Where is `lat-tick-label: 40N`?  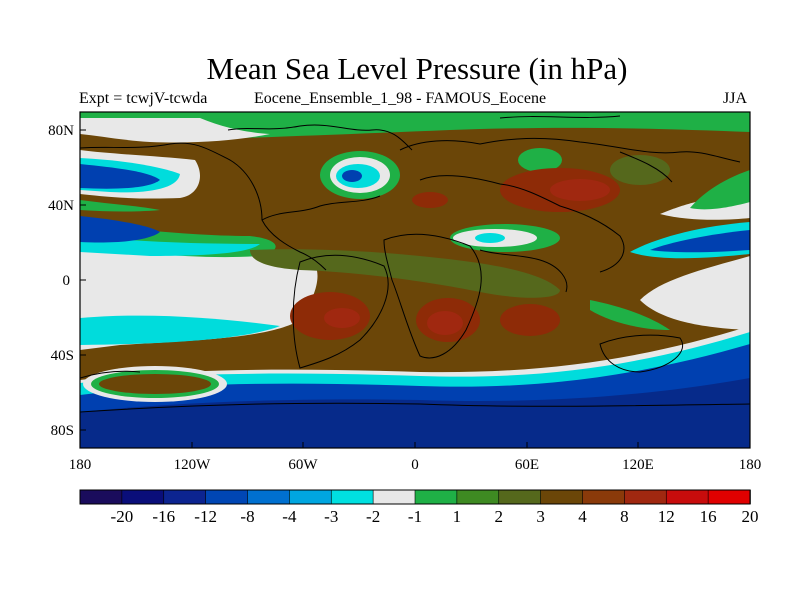
lat-tick-label: 40N is located at coordinates (61, 206).